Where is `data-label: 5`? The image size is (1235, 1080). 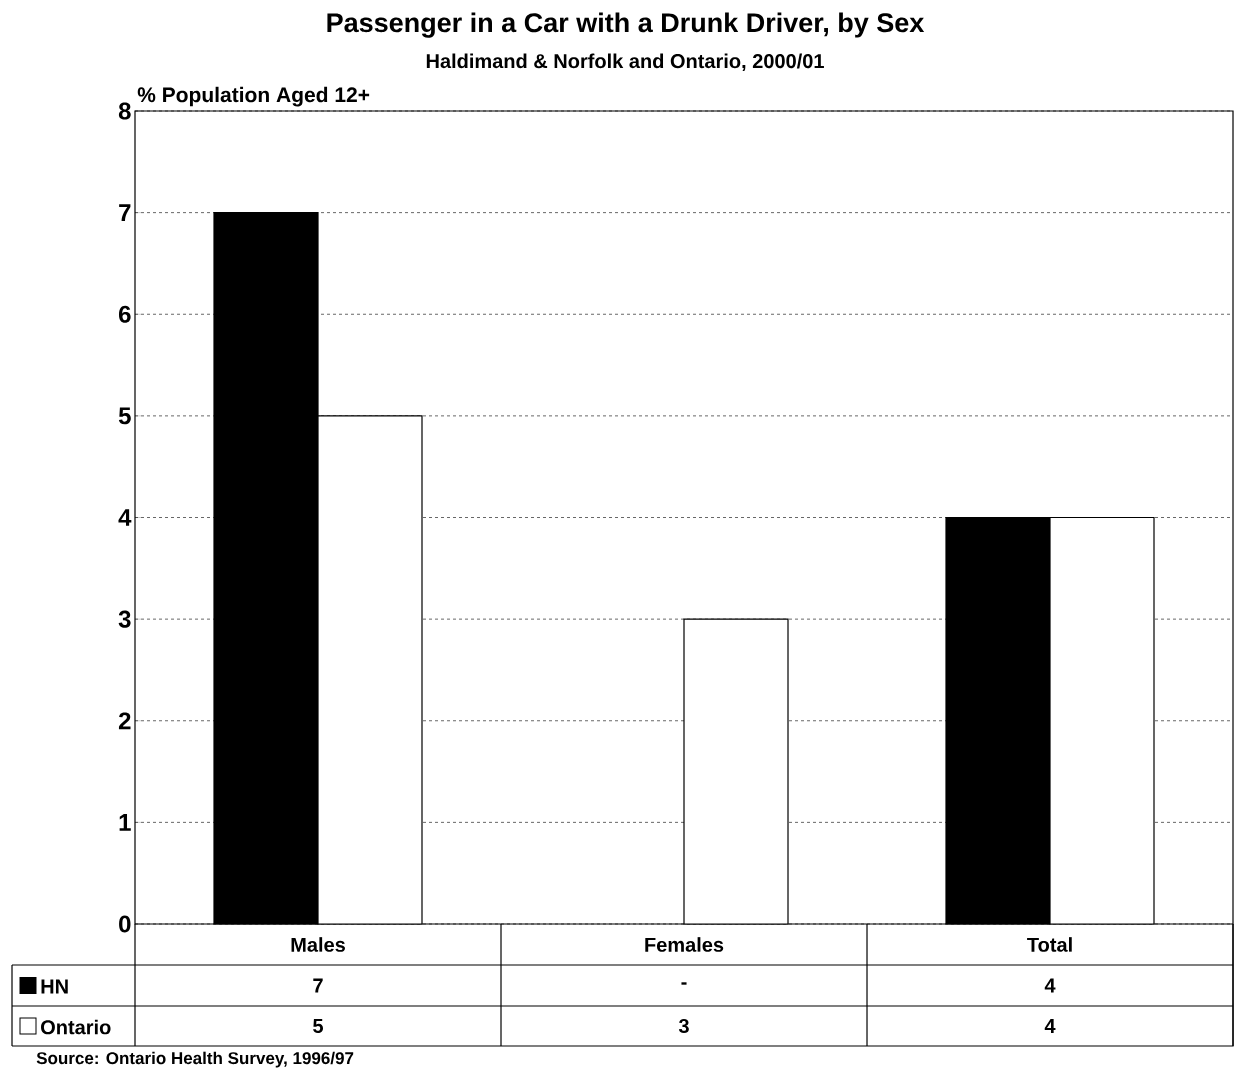
data-label: 5 is located at coordinates (318, 1026).